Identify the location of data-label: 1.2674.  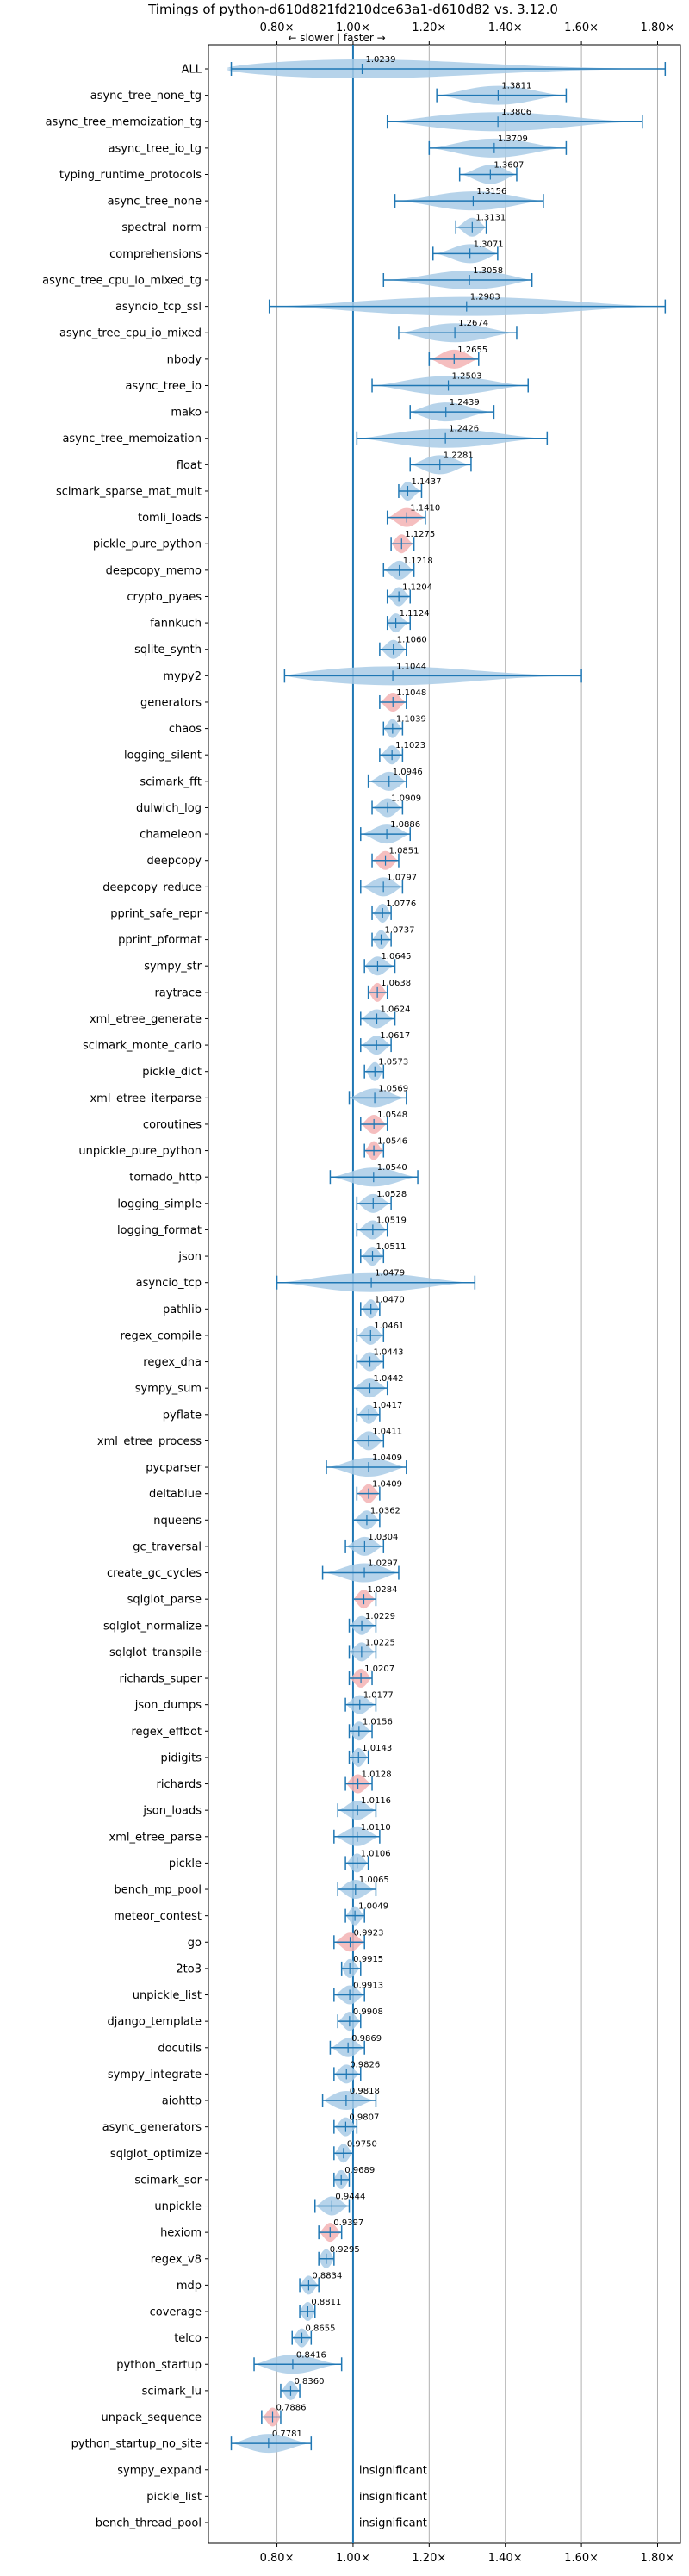
(473, 324).